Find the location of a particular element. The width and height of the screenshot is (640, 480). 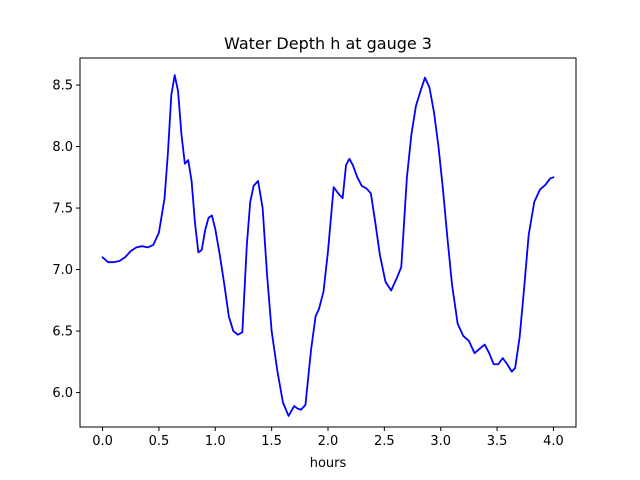

x-axis-label: hours is located at coordinates (328, 463).